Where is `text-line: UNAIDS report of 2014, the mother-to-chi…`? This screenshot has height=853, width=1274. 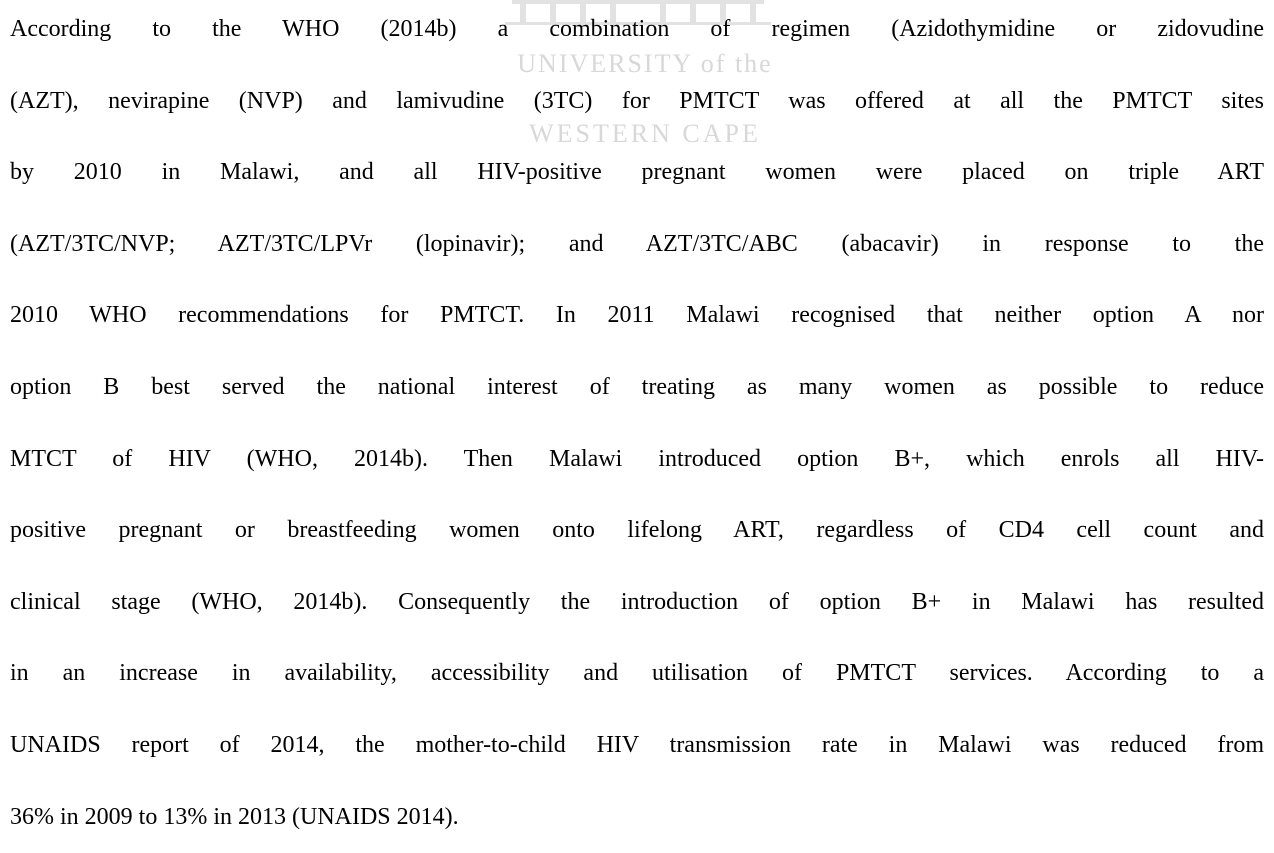
text-line: UNAIDS report of 2014, the mother-to-chi… is located at coordinates (637, 744).